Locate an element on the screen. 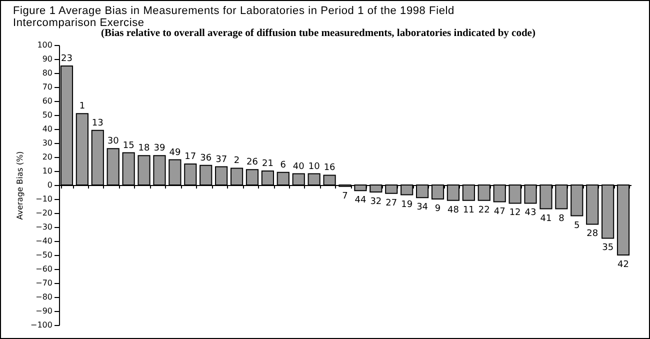 The width and height of the screenshot is (650, 339). y-tick-label: −60 is located at coordinates (44, 269).